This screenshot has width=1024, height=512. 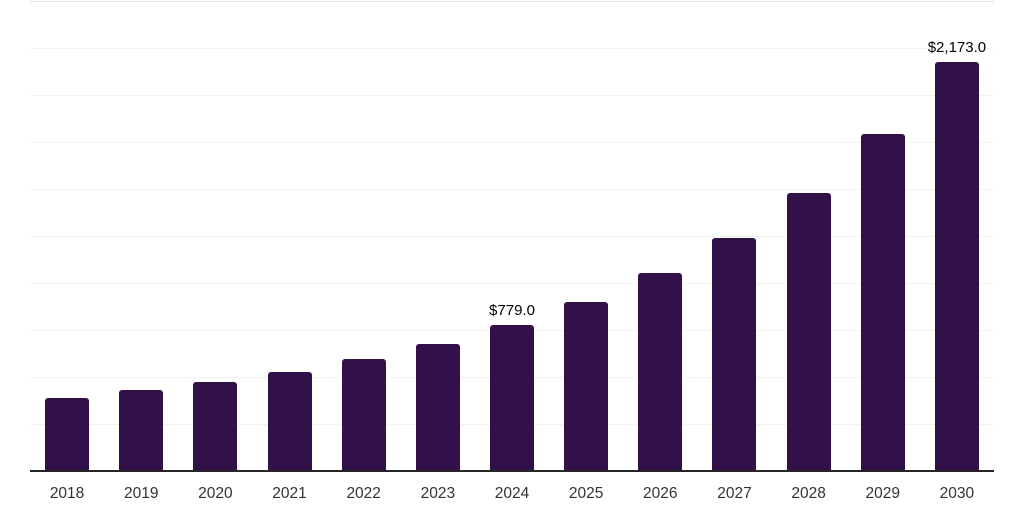 I want to click on x-tick-2025: 2025, so click(x=586, y=493).